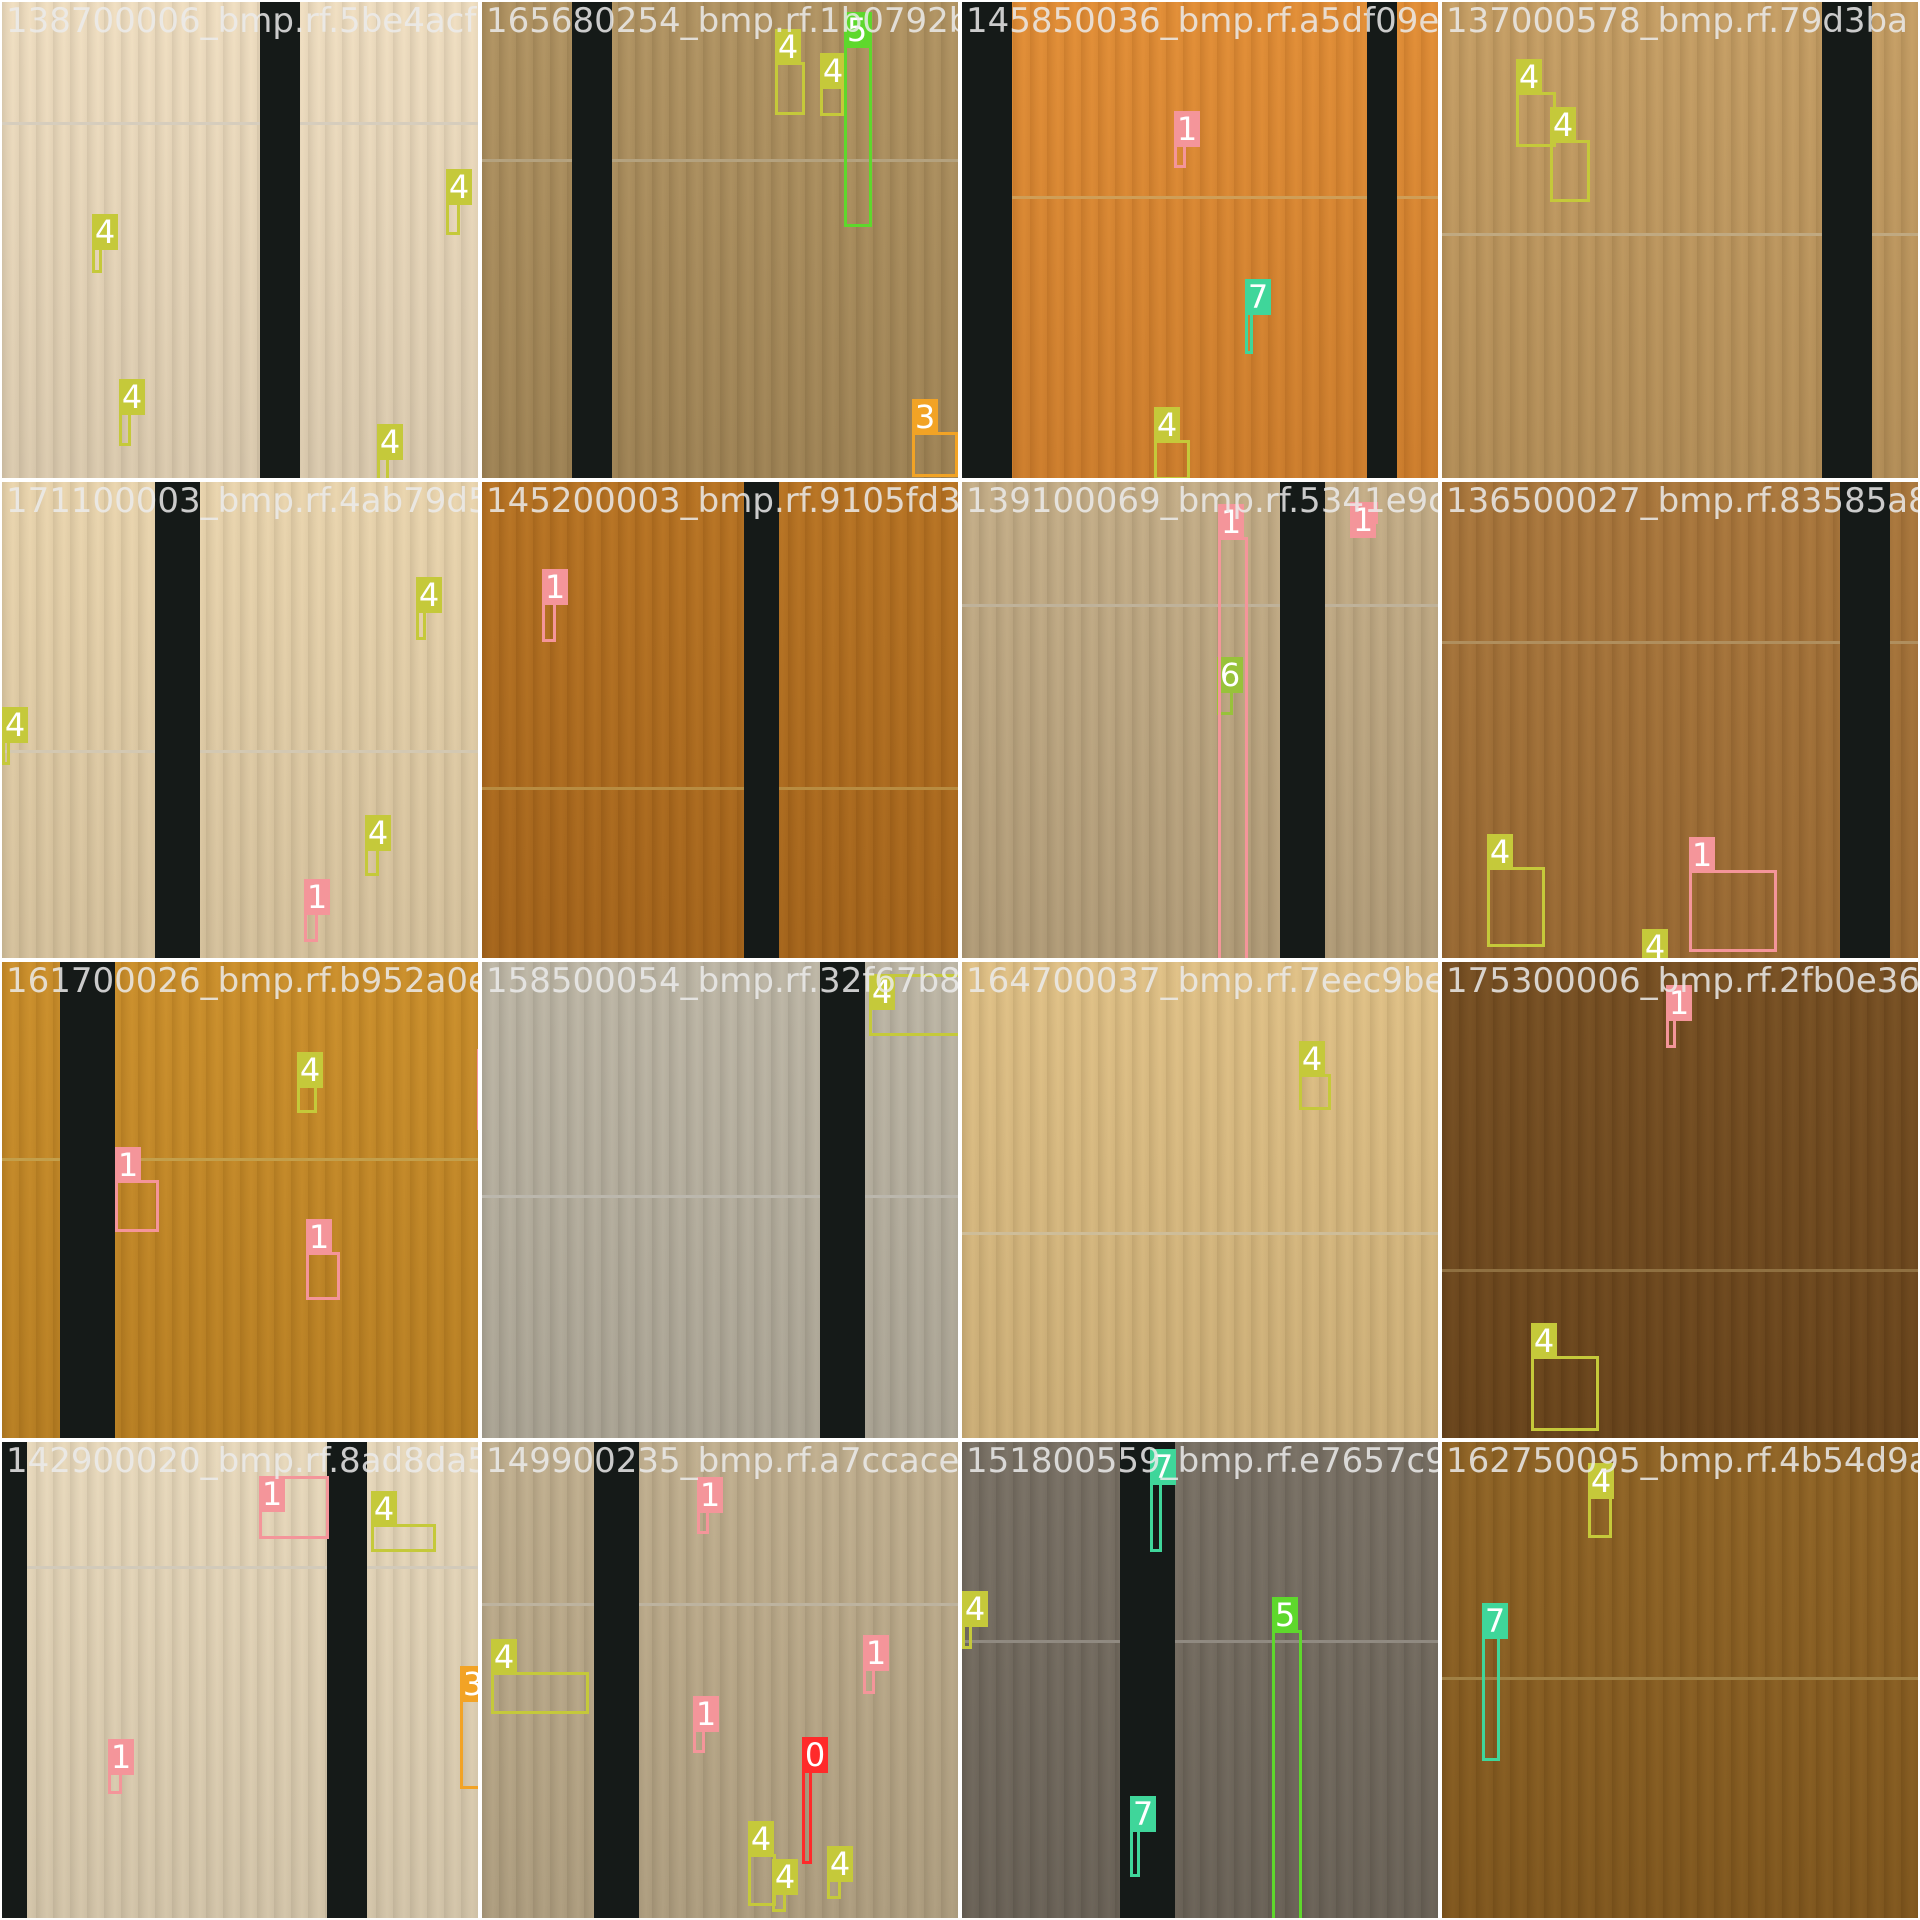 The height and width of the screenshot is (1920, 1920). What do you see at coordinates (1202, 981) in the screenshot?
I see `tile-caption: 164700037_bmp.rf.7eec9be9` at bounding box center [1202, 981].